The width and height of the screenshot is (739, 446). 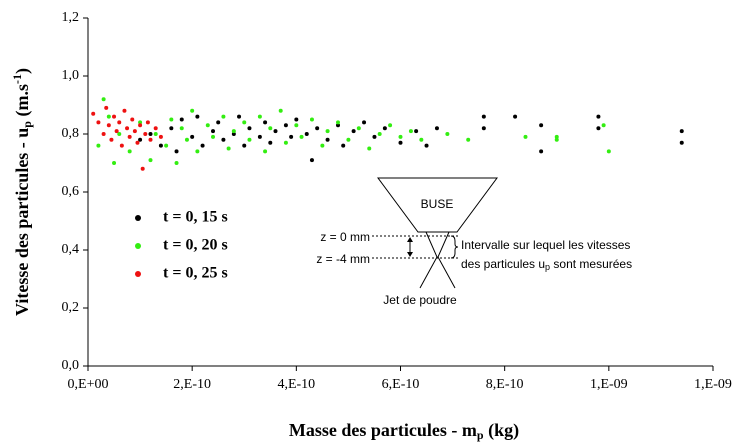 What do you see at coordinates (383, 430) in the screenshot?
I see `x-title-text: Masse des particules - m` at bounding box center [383, 430].